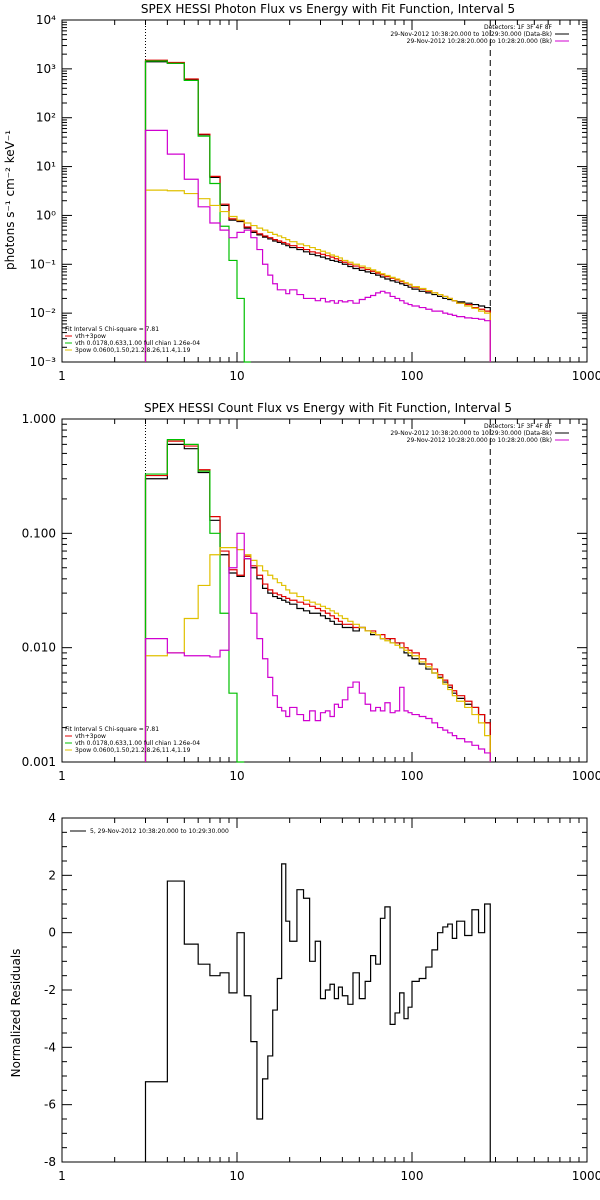 Image resolution: width=600 pixels, height=1200 pixels. I want to click on y-tick-label: 10³, so click(46, 69).